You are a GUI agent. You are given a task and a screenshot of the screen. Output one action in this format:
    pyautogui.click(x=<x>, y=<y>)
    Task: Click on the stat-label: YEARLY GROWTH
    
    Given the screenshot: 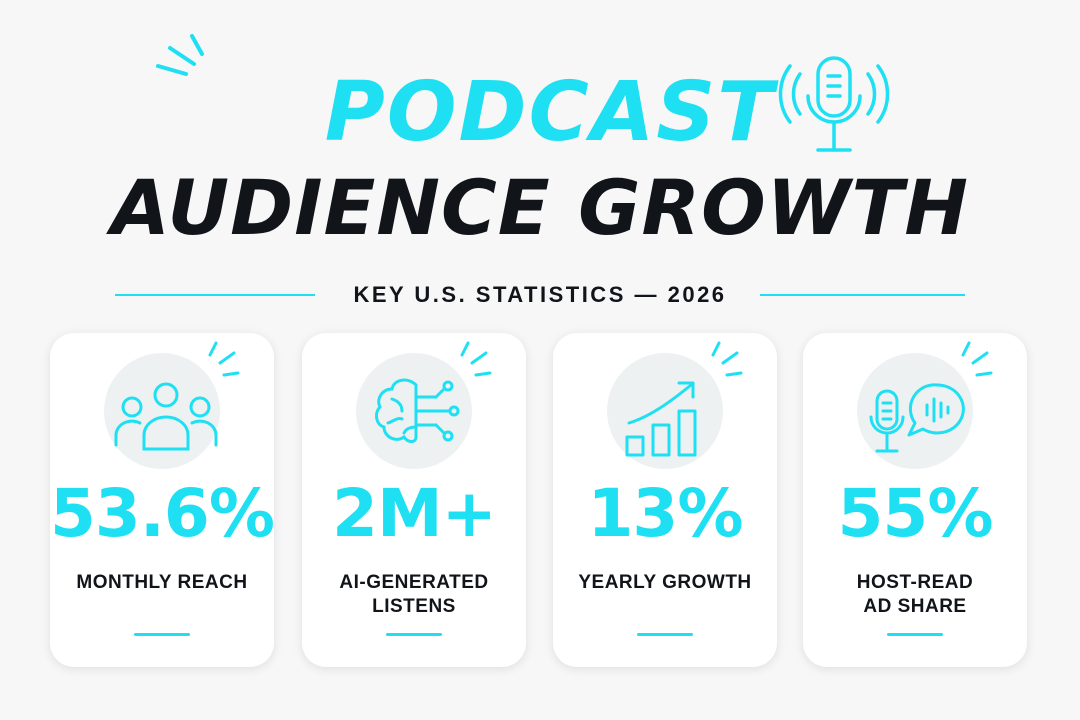 What is the action you would take?
    pyautogui.click(x=665, y=583)
    